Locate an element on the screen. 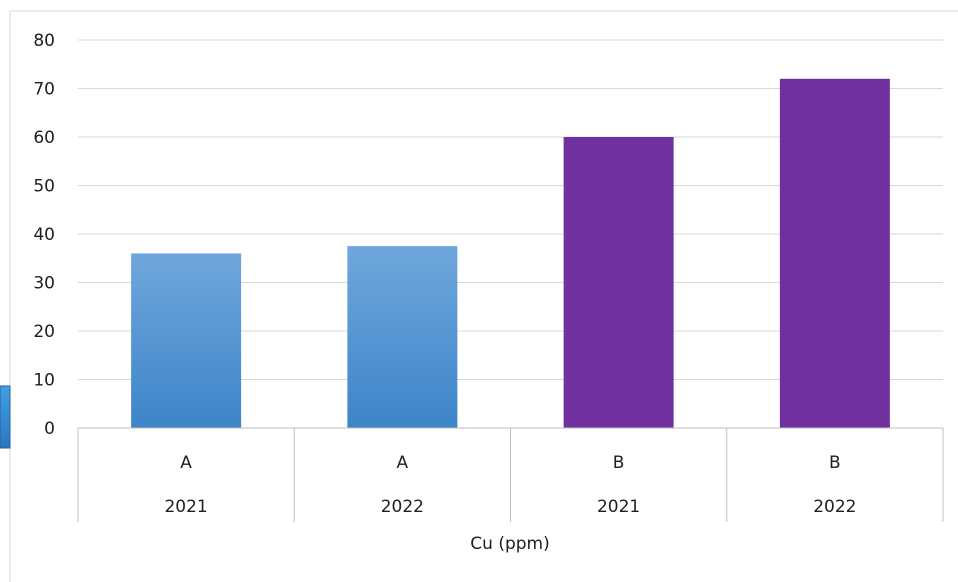 The width and height of the screenshot is (958, 582). x-year-label-2: 2021 is located at coordinates (618, 507).